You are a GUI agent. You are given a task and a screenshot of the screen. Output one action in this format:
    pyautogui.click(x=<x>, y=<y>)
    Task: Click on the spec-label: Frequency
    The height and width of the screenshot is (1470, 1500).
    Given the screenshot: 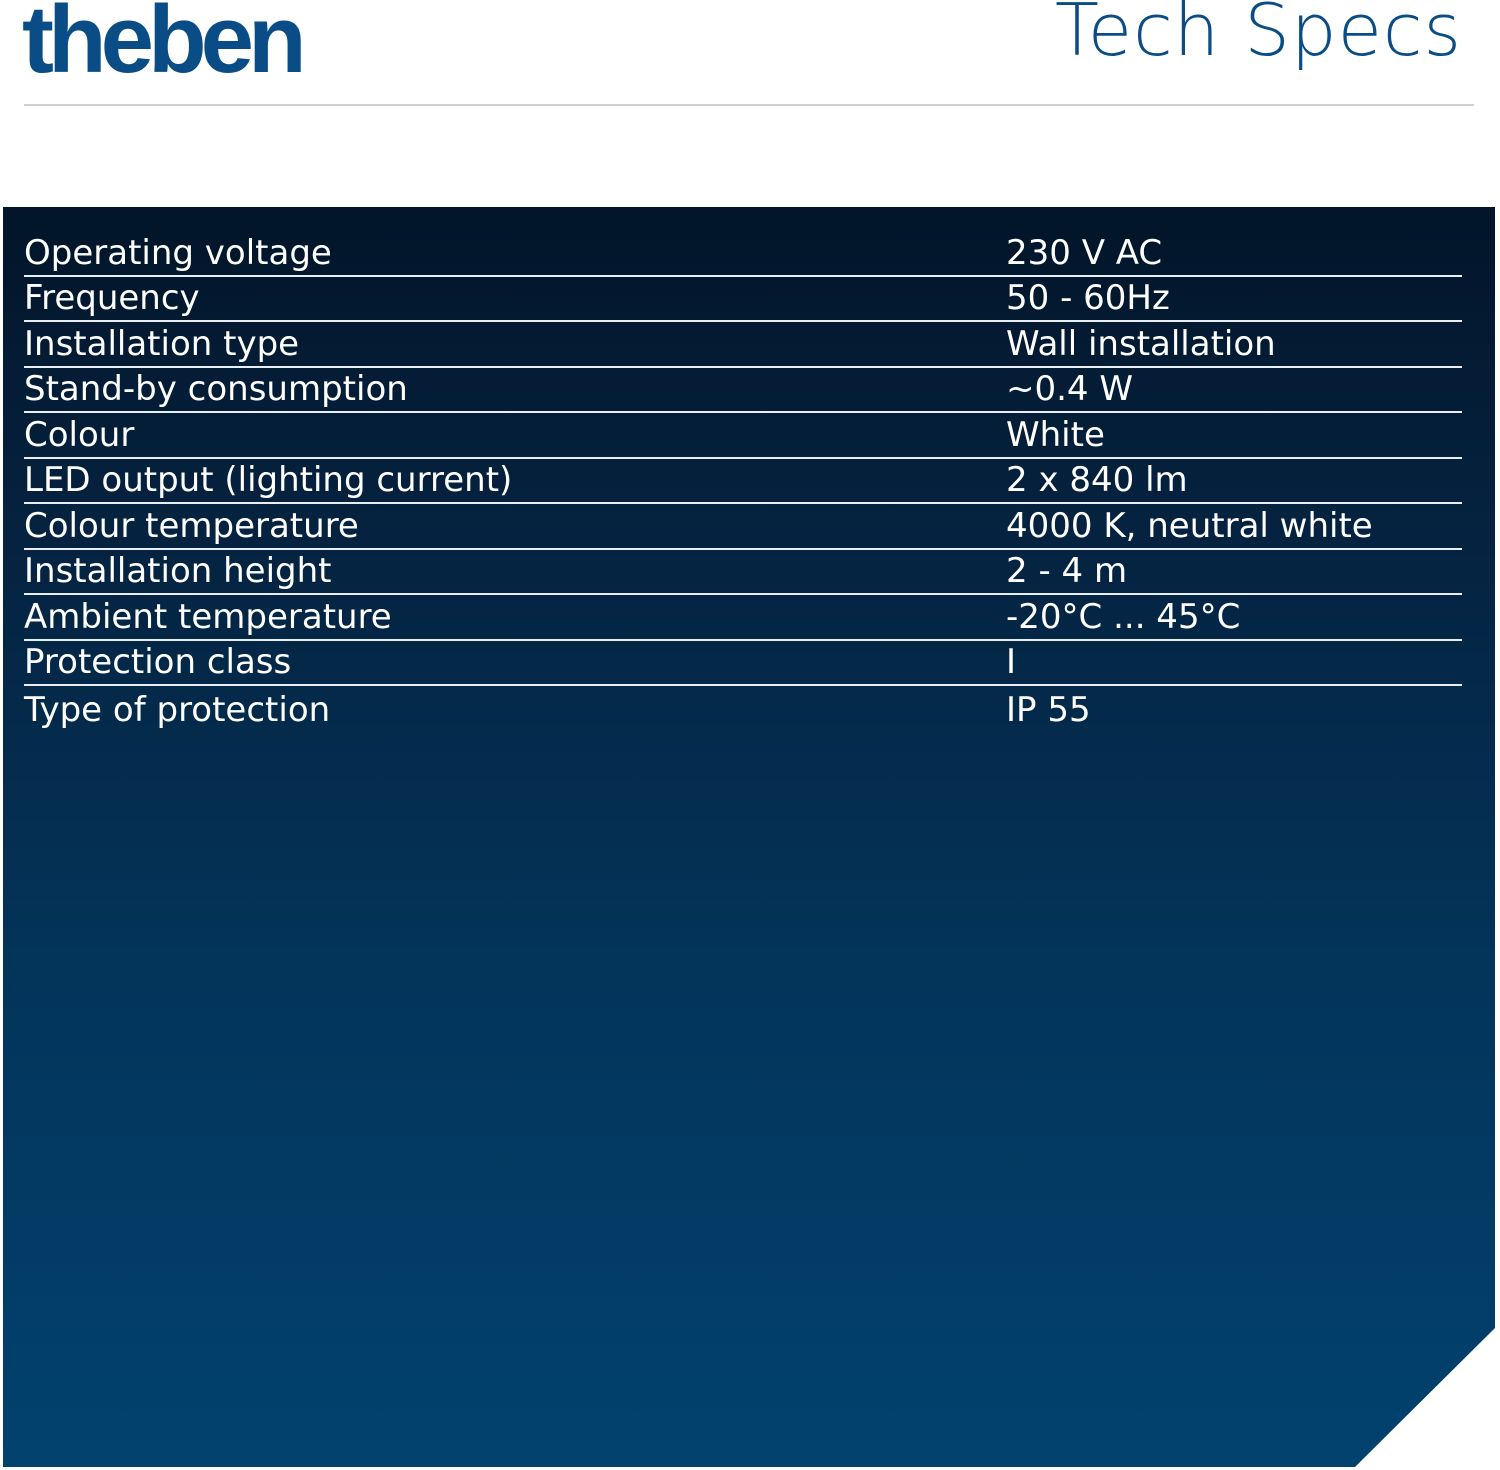 What is the action you would take?
    pyautogui.click(x=112, y=298)
    